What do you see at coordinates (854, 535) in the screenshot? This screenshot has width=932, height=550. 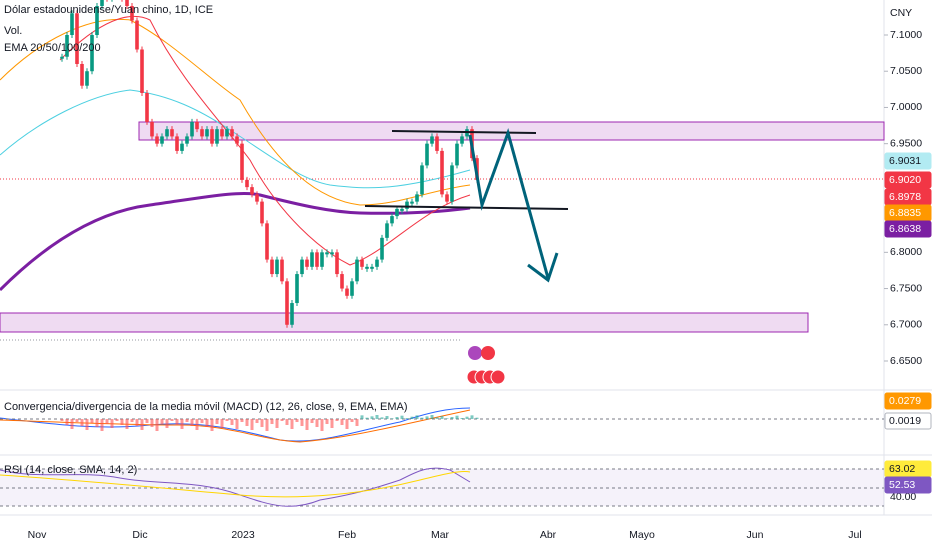 I see `time-axis-label: Jul` at bounding box center [854, 535].